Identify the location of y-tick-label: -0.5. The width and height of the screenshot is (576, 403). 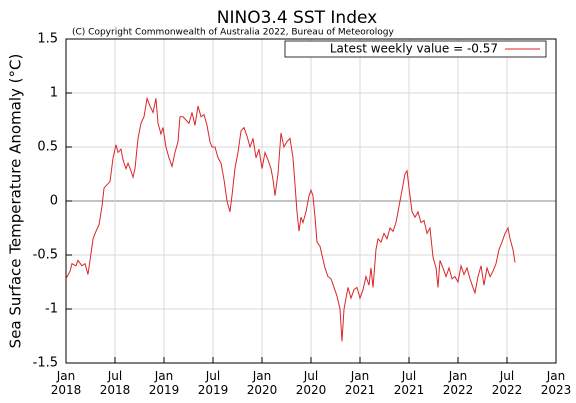
(45, 255).